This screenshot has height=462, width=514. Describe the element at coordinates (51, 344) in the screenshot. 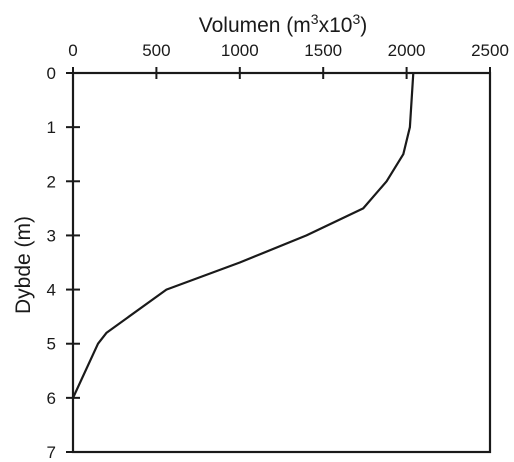

I see `y-tick-label: 5` at that location.